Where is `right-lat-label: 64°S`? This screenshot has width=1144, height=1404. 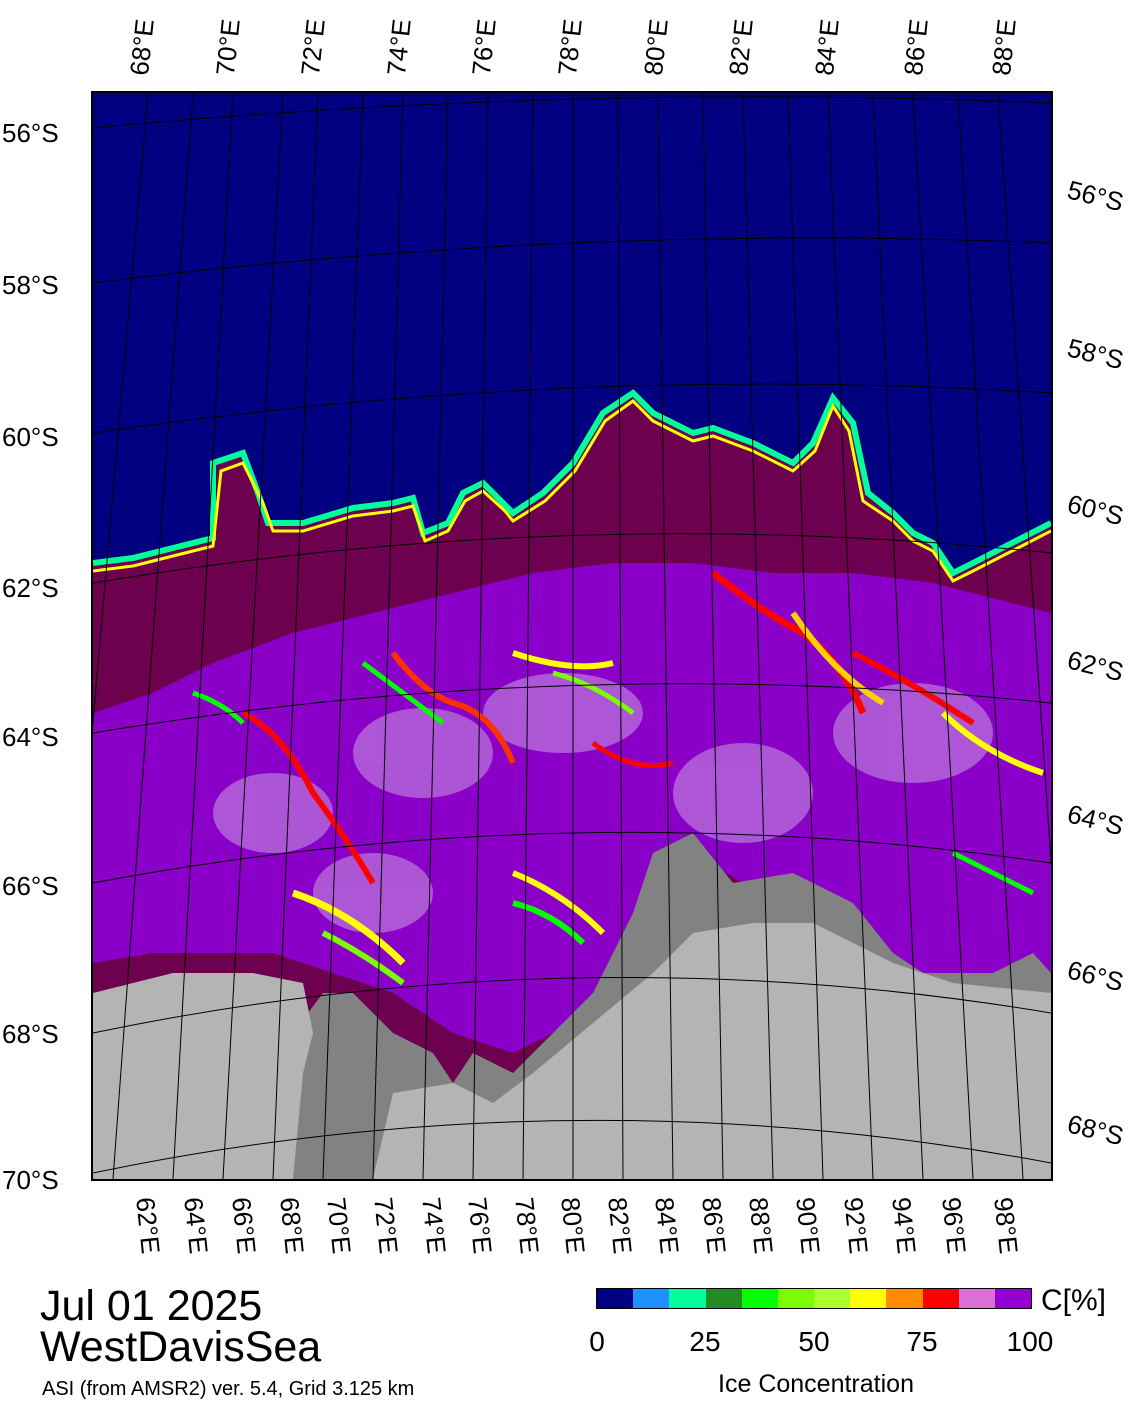
right-lat-label: 64°S is located at coordinates (1095, 820).